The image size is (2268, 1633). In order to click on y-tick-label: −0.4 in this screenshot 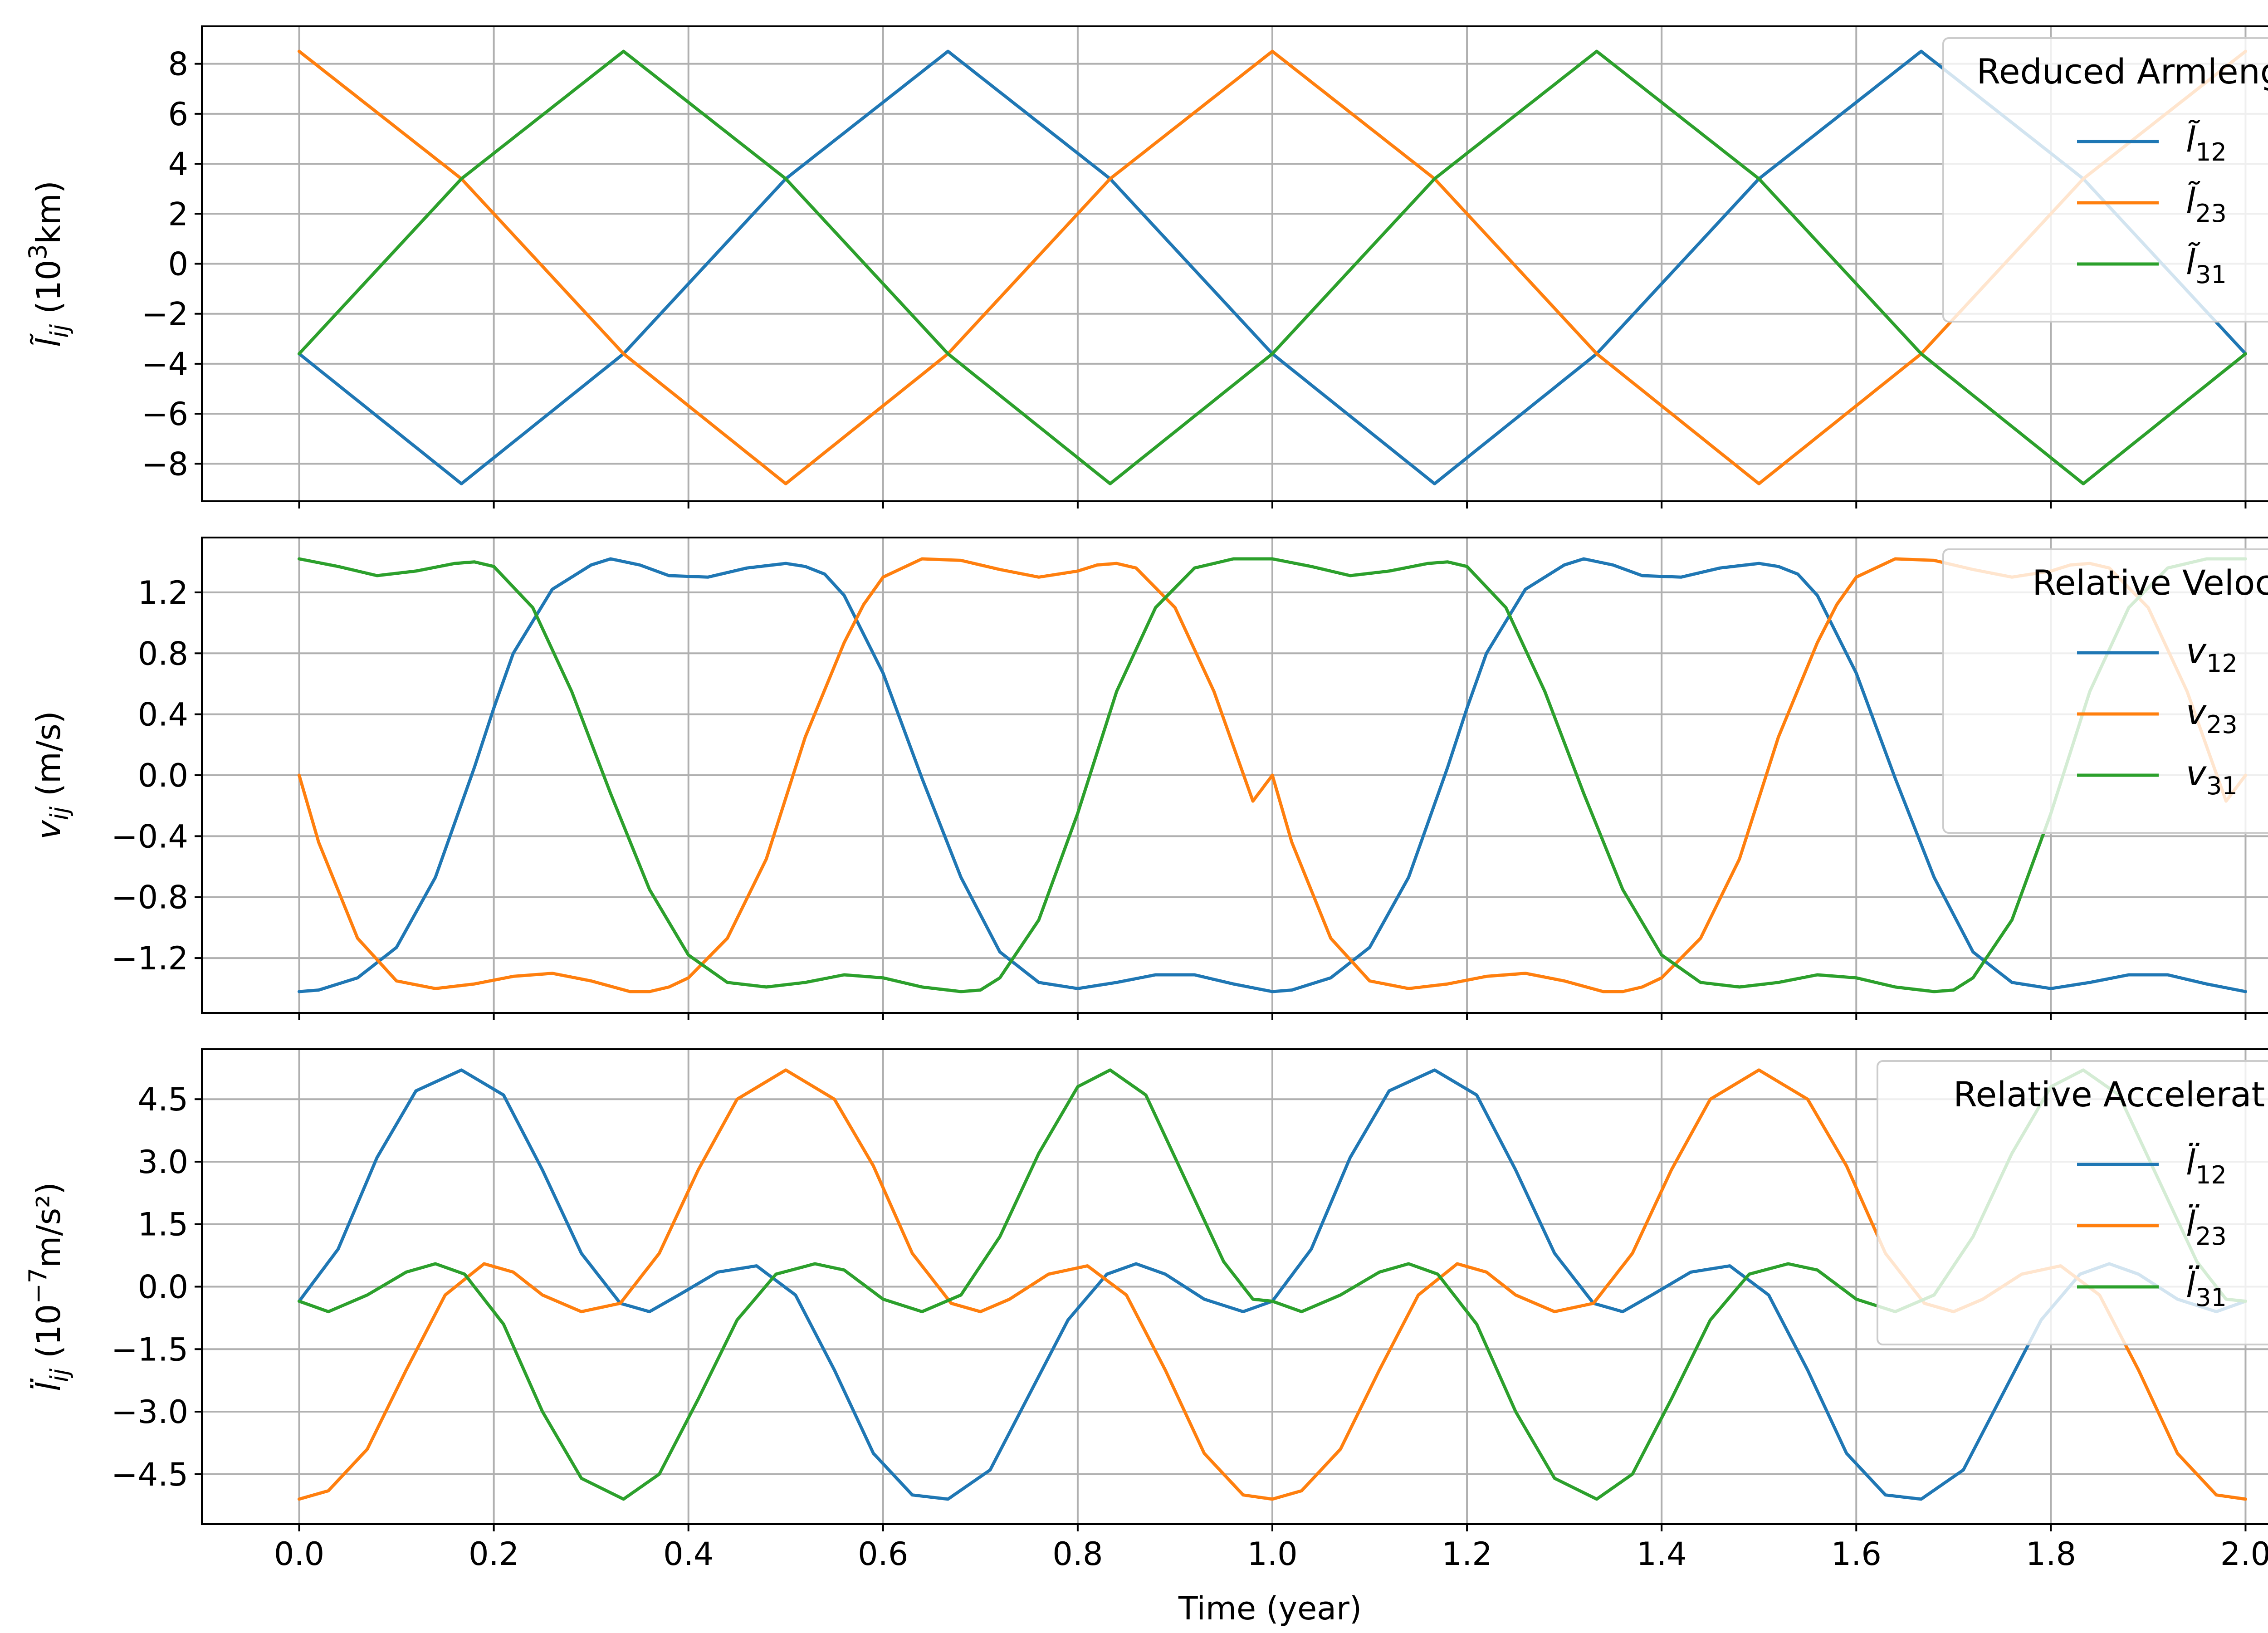, I will do `click(150, 836)`.